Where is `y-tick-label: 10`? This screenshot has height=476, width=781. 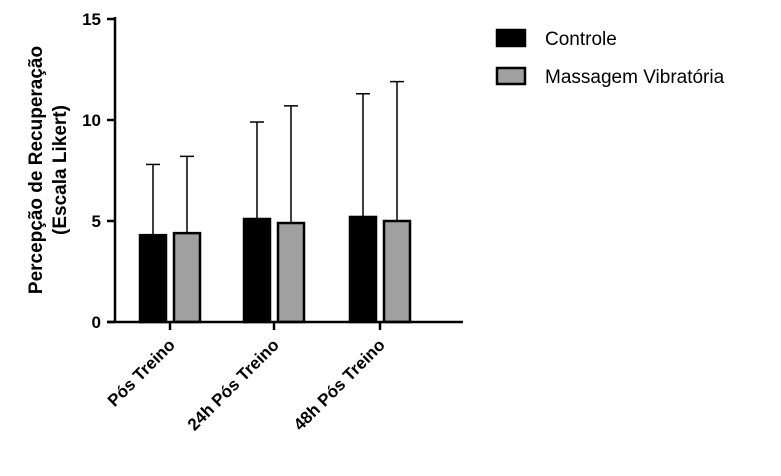
y-tick-label: 10 is located at coordinates (91, 120).